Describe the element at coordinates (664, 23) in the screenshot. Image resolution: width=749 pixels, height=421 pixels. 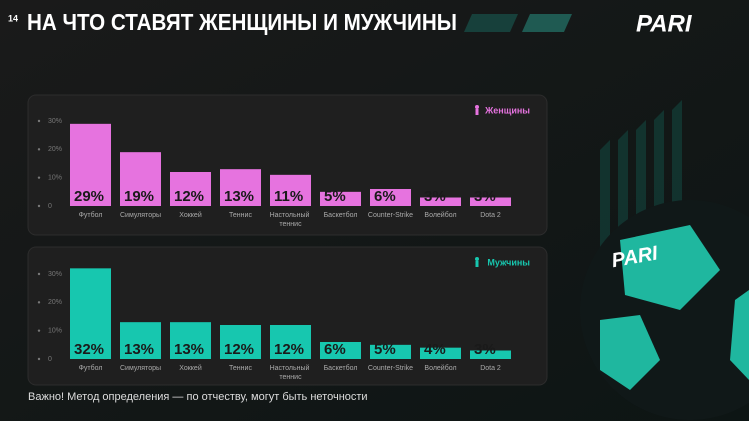
I see `brand-logo: PARI` at that location.